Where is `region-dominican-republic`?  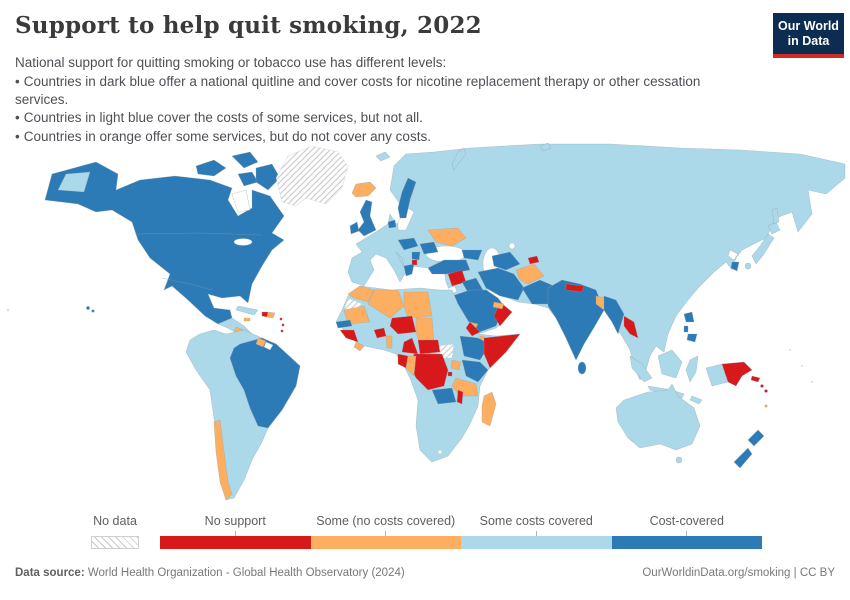 region-dominican-republic is located at coordinates (271, 315).